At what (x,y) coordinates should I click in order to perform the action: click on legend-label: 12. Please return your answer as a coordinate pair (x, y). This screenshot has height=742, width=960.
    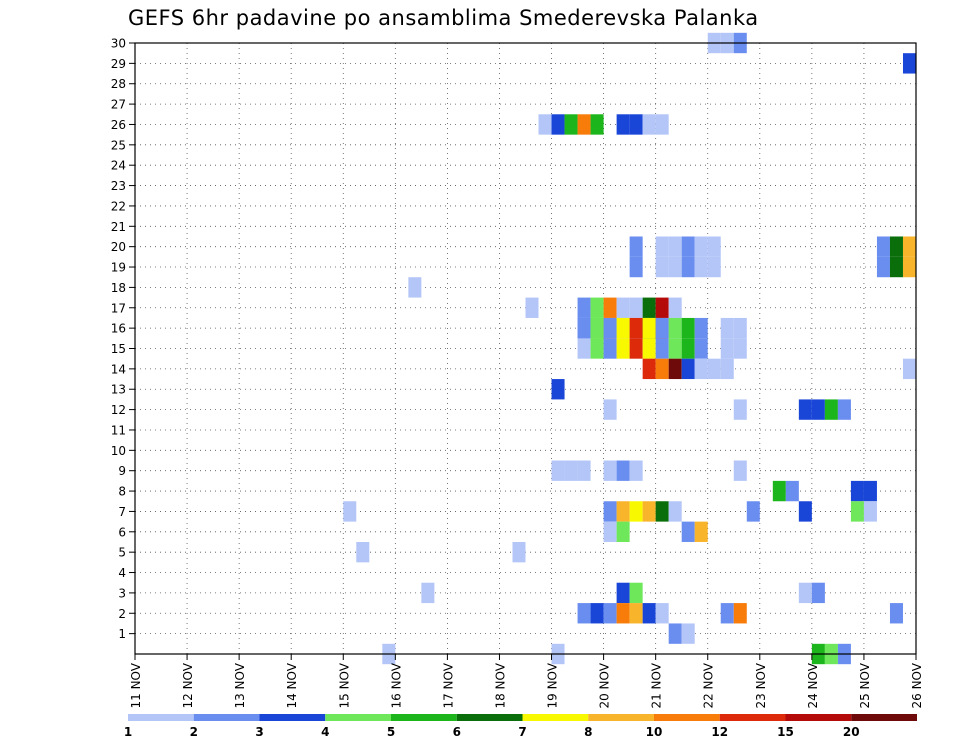
    Looking at the image, I should click on (719, 732).